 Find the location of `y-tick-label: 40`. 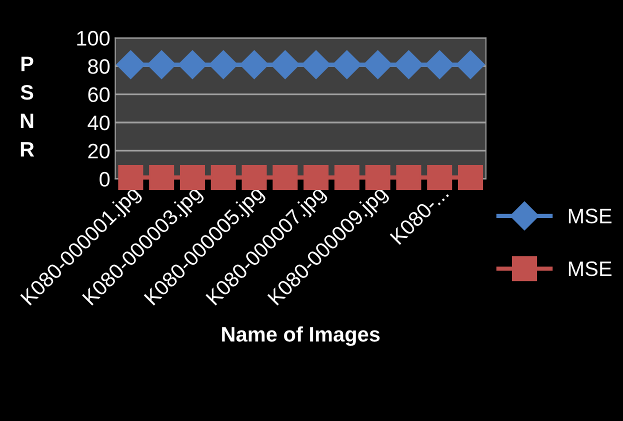

y-tick-label: 40 is located at coordinates (99, 123).